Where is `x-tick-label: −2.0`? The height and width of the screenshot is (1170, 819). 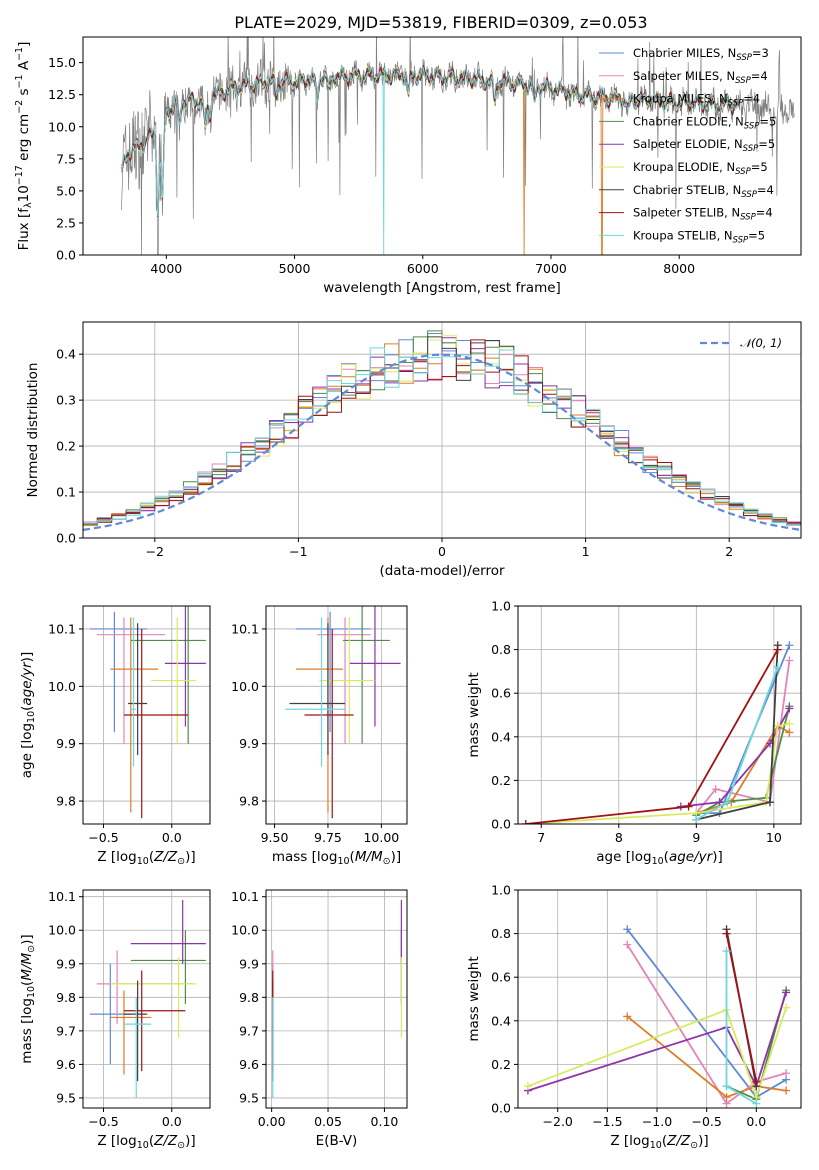 x-tick-label: −2.0 is located at coordinates (558, 1121).